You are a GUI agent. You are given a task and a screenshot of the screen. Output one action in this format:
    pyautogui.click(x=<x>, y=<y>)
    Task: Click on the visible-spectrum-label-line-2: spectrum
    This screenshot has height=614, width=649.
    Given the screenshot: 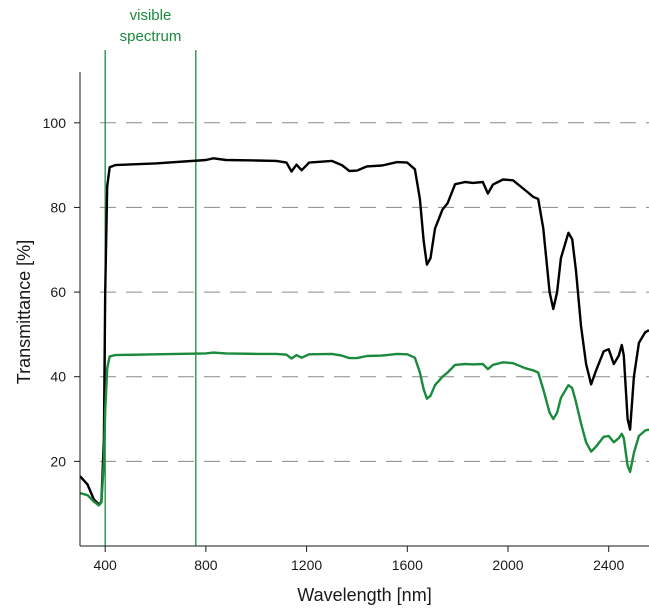 What is the action you would take?
    pyautogui.click(x=151, y=36)
    